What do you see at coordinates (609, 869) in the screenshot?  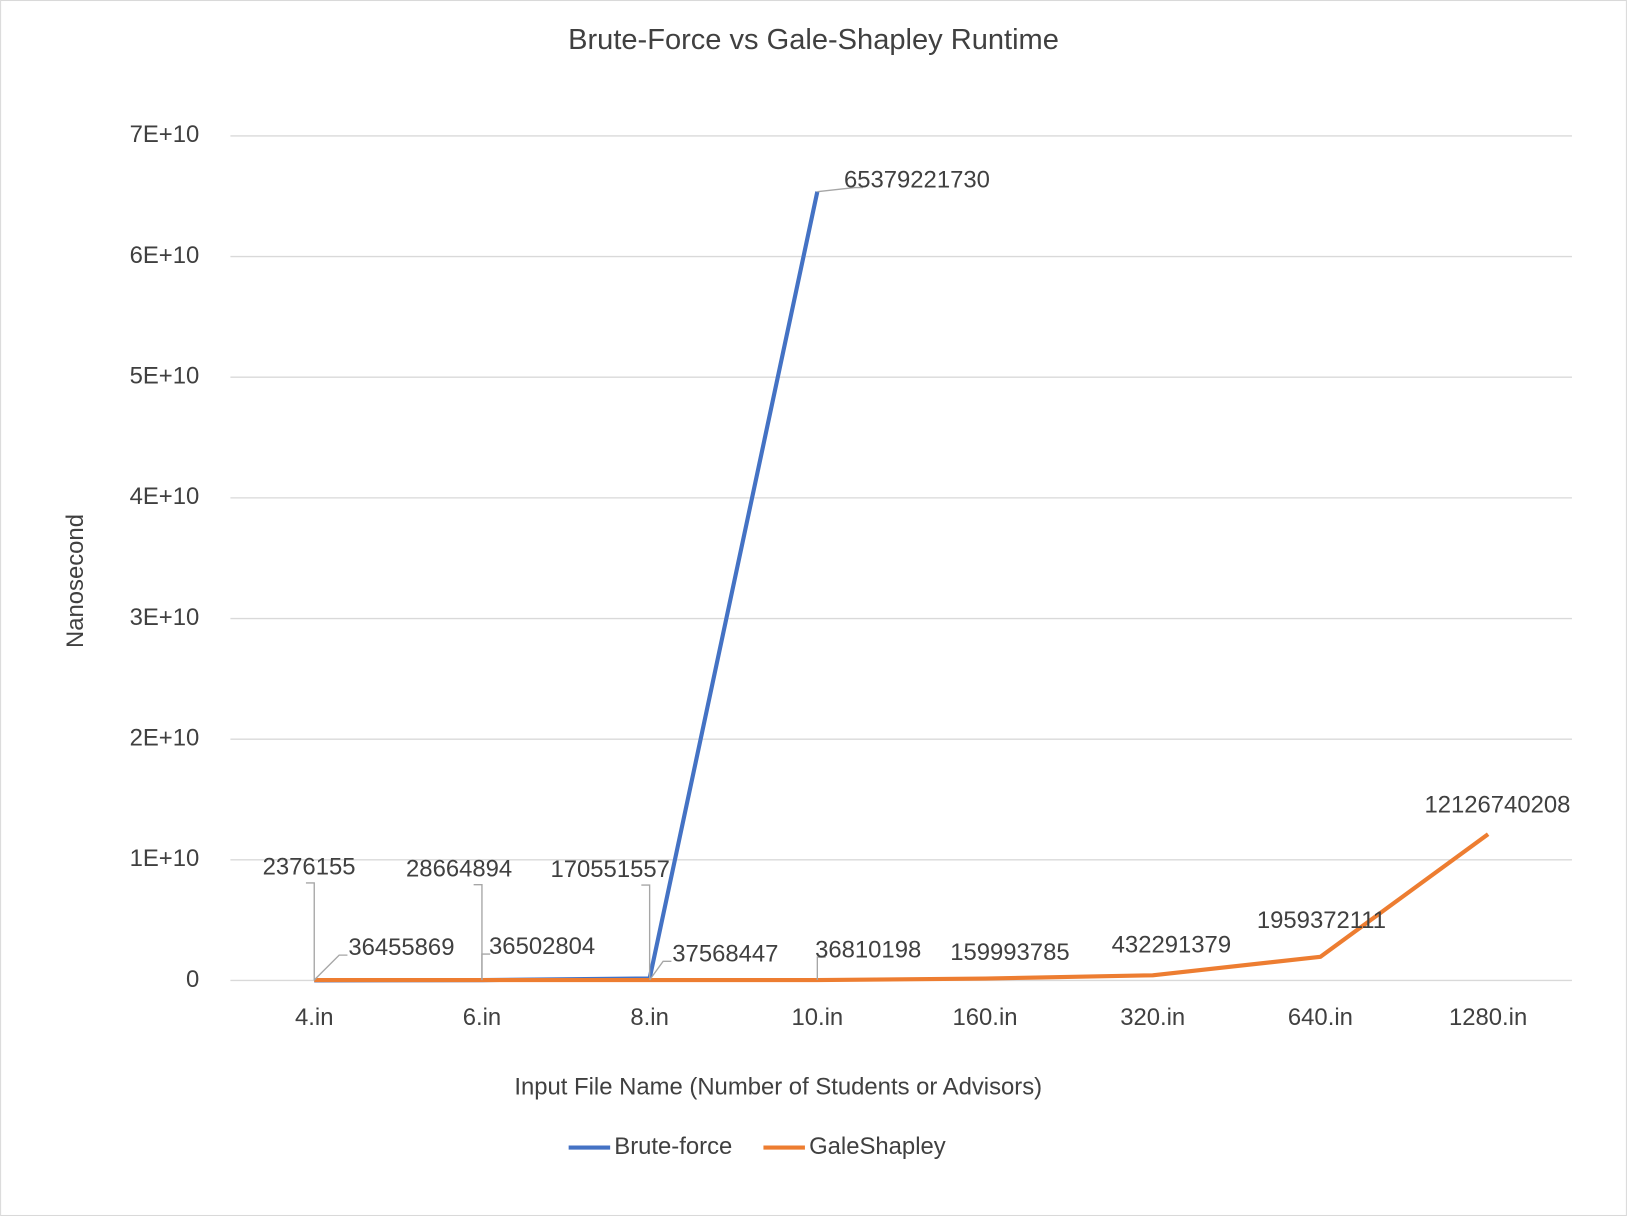 I see `data-label: 170551557` at bounding box center [609, 869].